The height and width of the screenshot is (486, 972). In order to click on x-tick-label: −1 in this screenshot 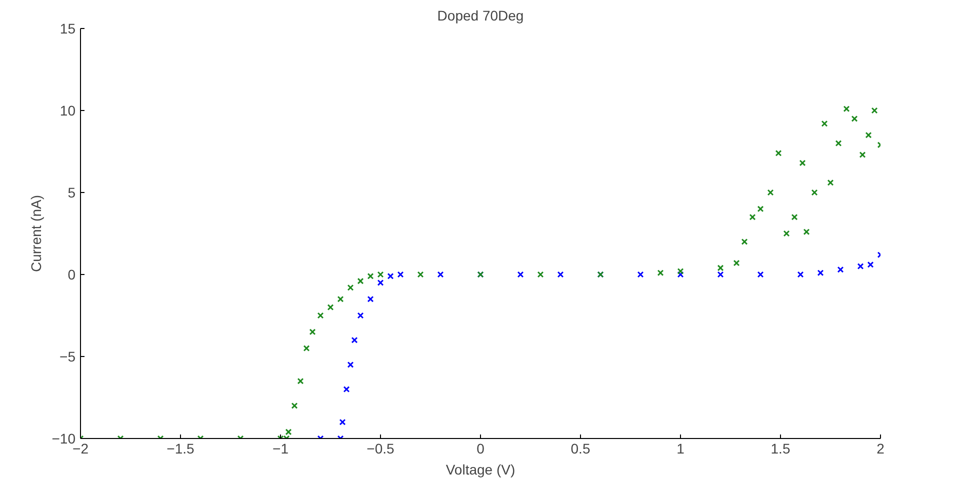, I will do `click(280, 448)`.